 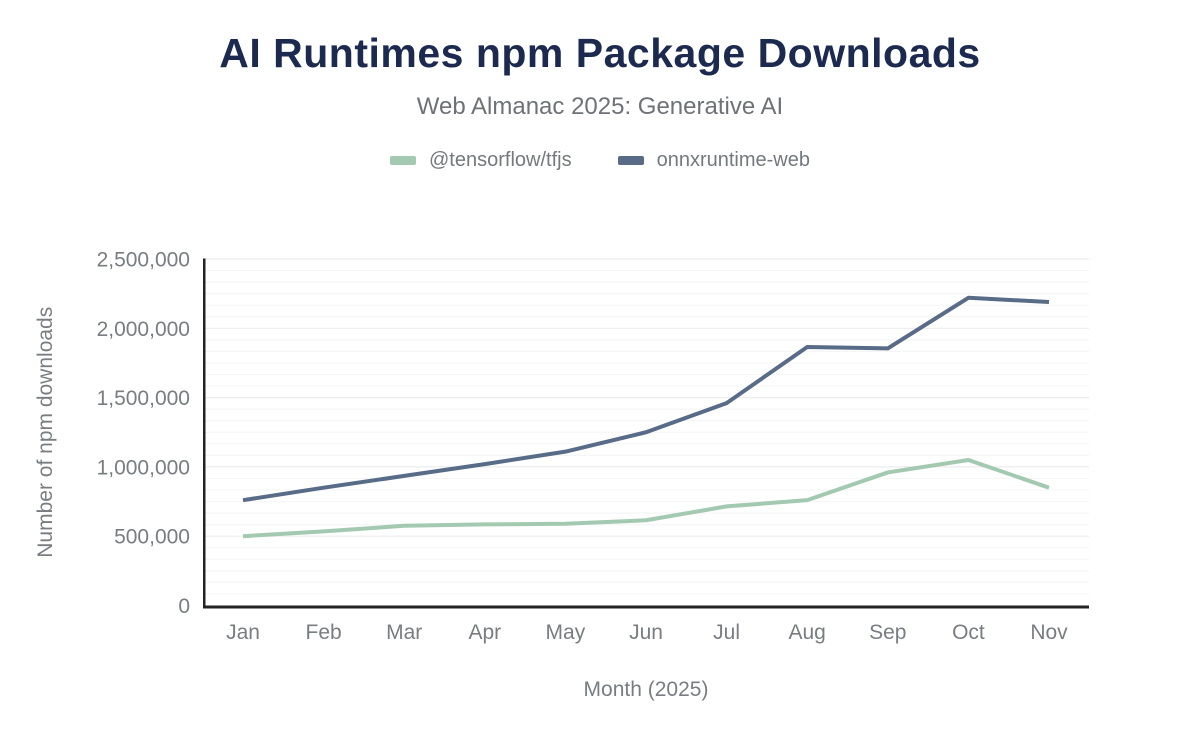 I want to click on y-tick-label: 500,000, so click(x=152, y=537).